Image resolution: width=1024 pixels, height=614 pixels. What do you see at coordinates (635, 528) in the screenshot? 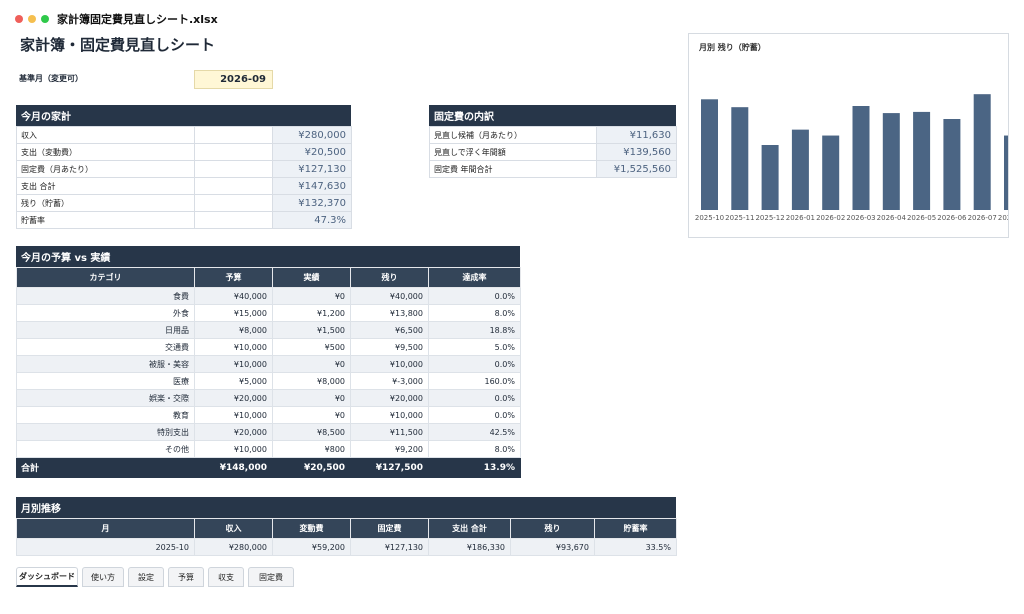
I see `monthly-column-header: 貯蓄率` at bounding box center [635, 528].